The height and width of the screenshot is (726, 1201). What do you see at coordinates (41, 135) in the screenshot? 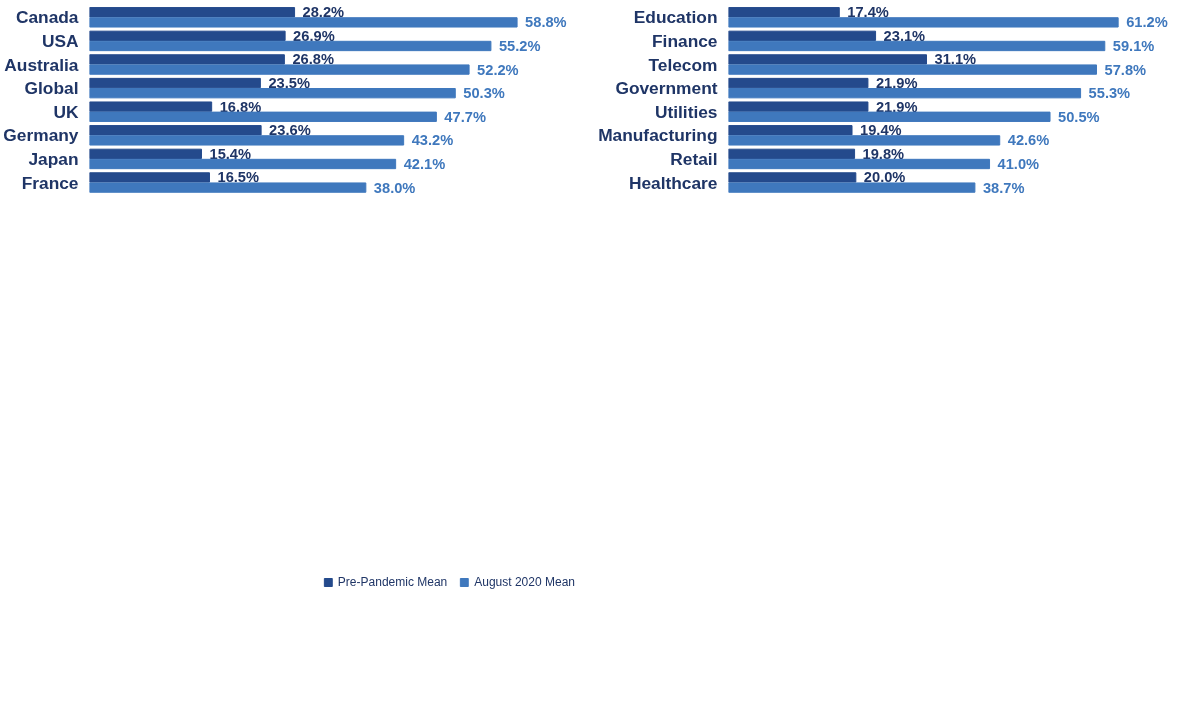
I see `y-tick-label: Germany` at bounding box center [41, 135].